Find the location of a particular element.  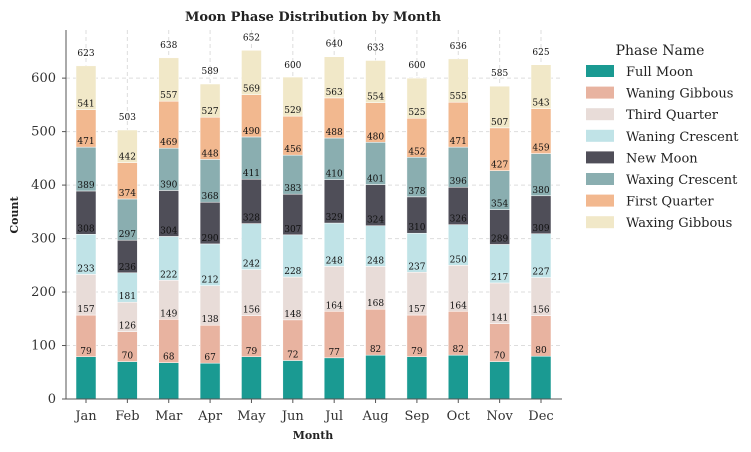

segment-label: 529 is located at coordinates (292, 111).